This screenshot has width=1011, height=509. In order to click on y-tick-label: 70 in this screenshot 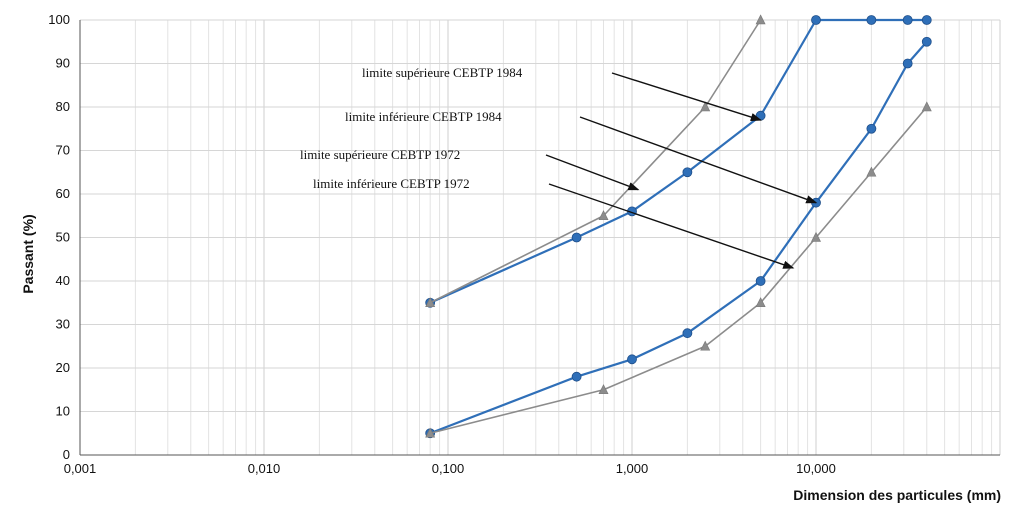, I will do `click(63, 150)`.